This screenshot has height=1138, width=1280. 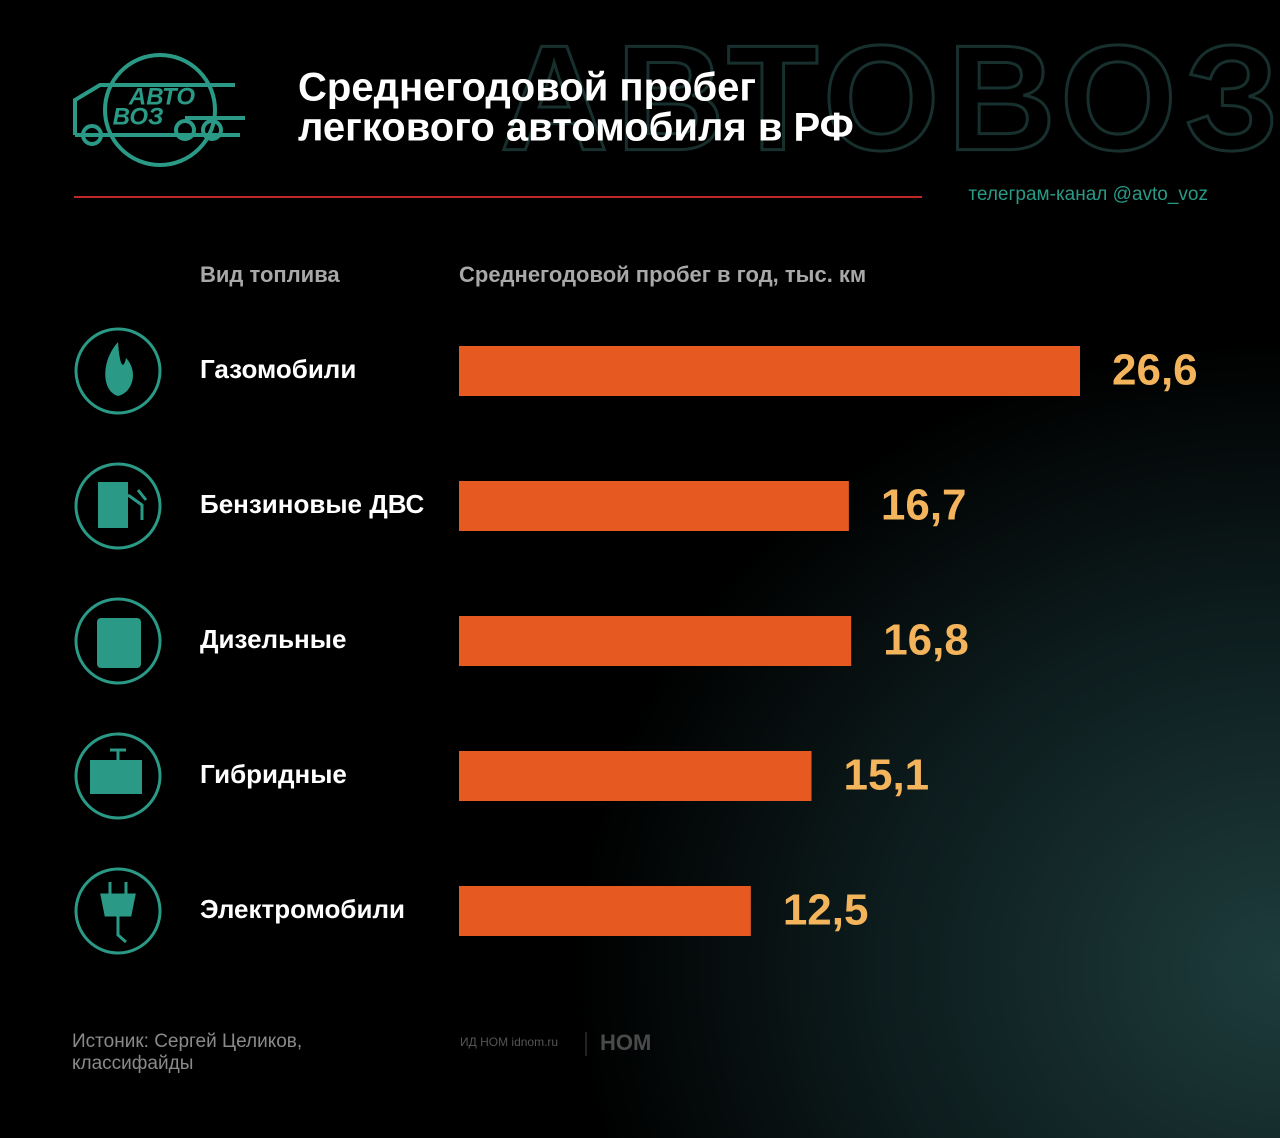 What do you see at coordinates (1155, 370) in the screenshot?
I see `value-label: 26,6` at bounding box center [1155, 370].